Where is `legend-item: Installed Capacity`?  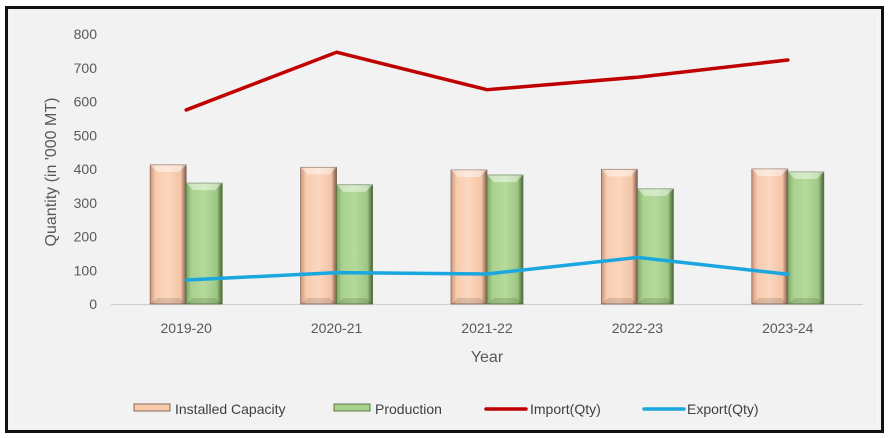
legend-item: Installed Capacity is located at coordinates (209, 409).